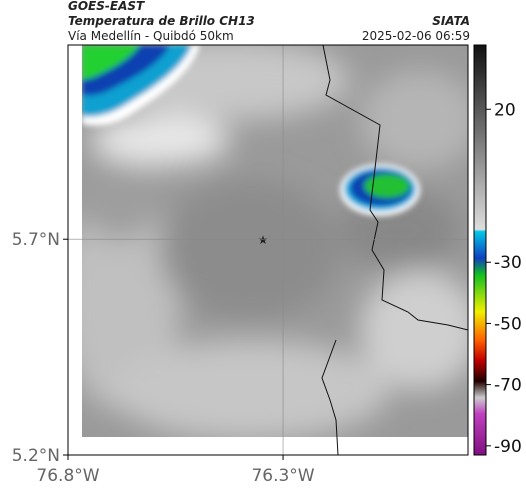 Image resolution: width=526 pixels, height=495 pixels. I want to click on subtitle: Vía Medellín - Quibdó 50km, so click(151, 36).